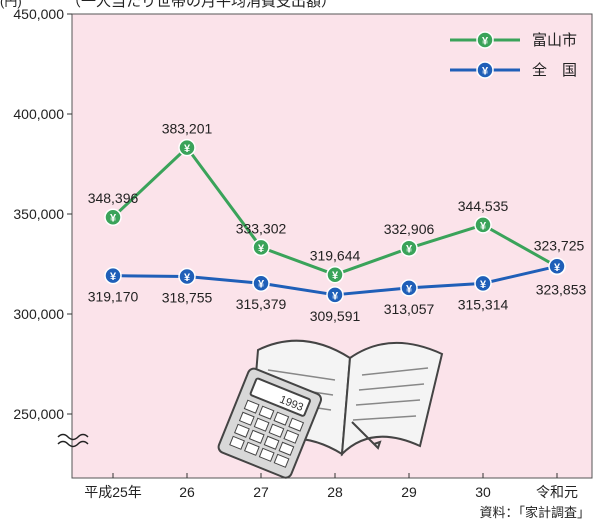 This screenshot has width=594, height=522. What do you see at coordinates (38, 214) in the screenshot?
I see `y-tick-label: 350,000` at bounding box center [38, 214].